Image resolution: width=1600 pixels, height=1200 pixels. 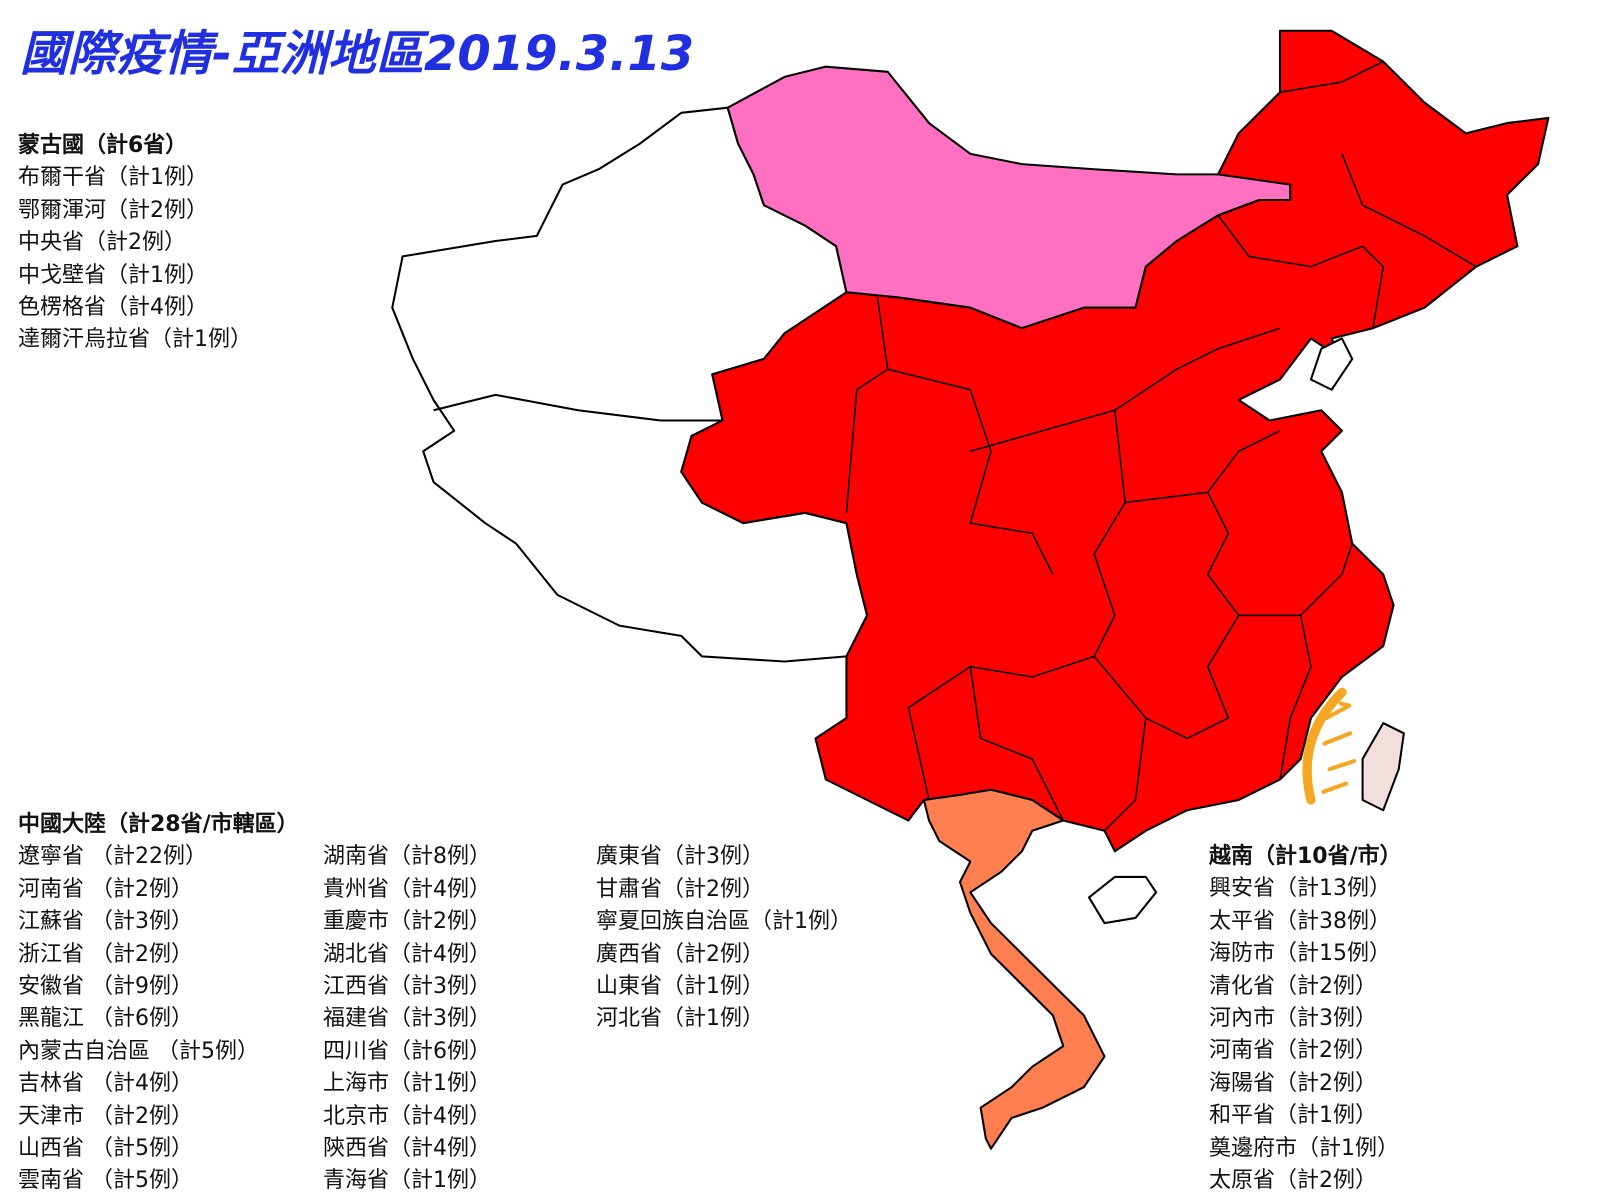 I want to click on title: 國際疫情-亞洲地區2019.3.13, so click(x=357, y=54).